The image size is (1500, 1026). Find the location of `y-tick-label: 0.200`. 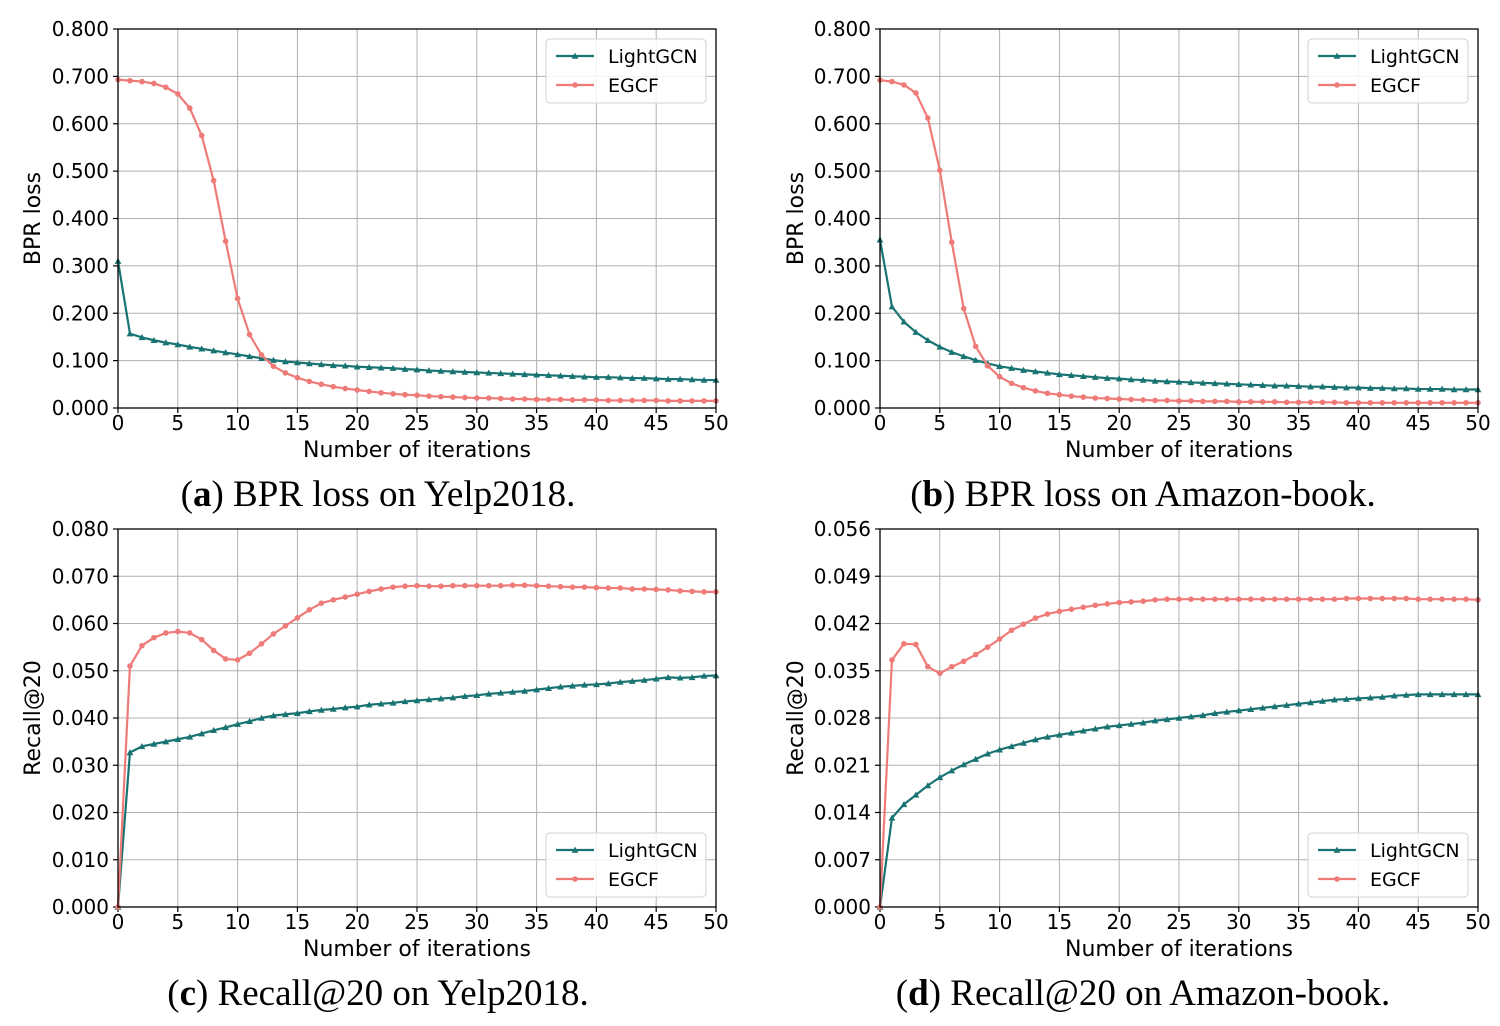

y-tick-label: 0.200 is located at coordinates (842, 313).